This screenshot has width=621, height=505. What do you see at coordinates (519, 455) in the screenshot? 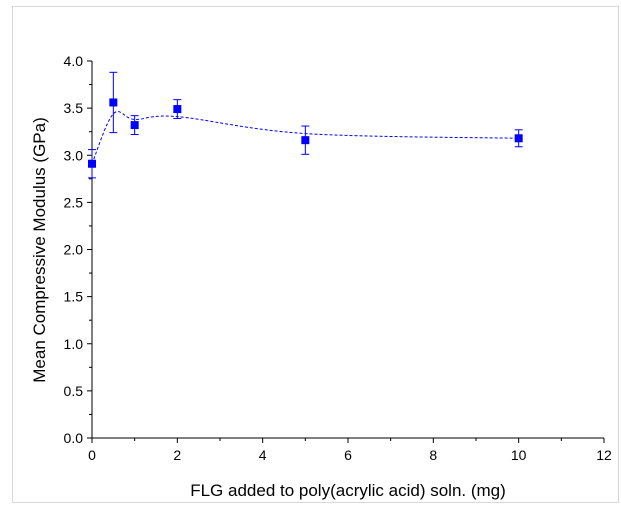
I see `x-tick-label: 10` at bounding box center [519, 455].